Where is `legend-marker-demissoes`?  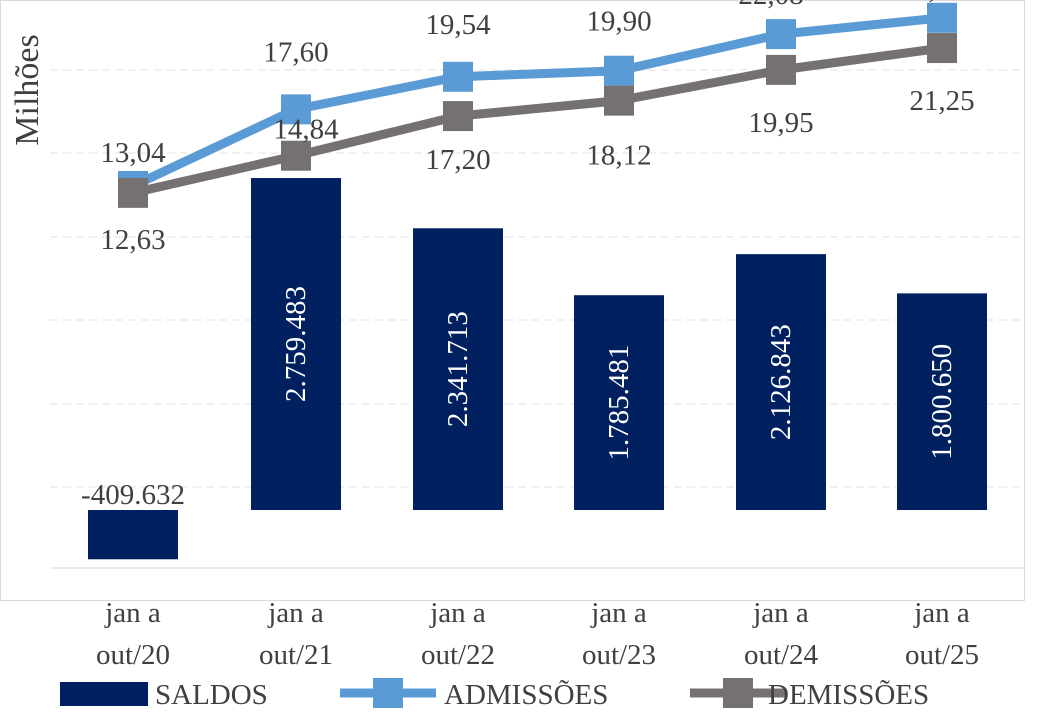 legend-marker-demissoes is located at coordinates (738, 693).